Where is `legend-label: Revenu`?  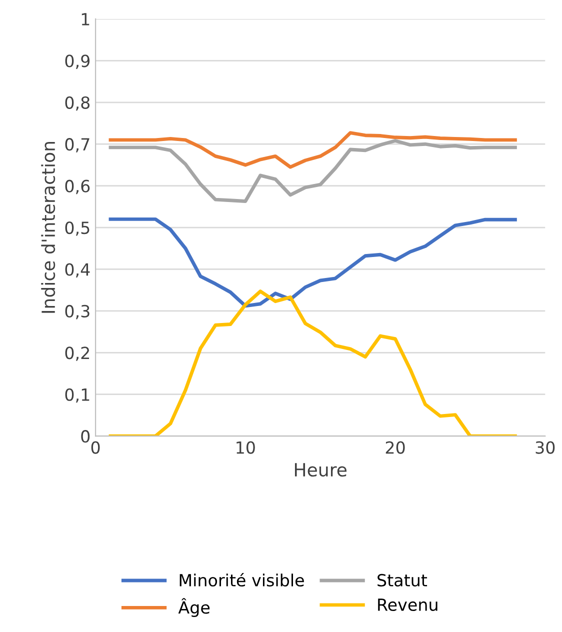 legend-label: Revenu is located at coordinates (408, 604).